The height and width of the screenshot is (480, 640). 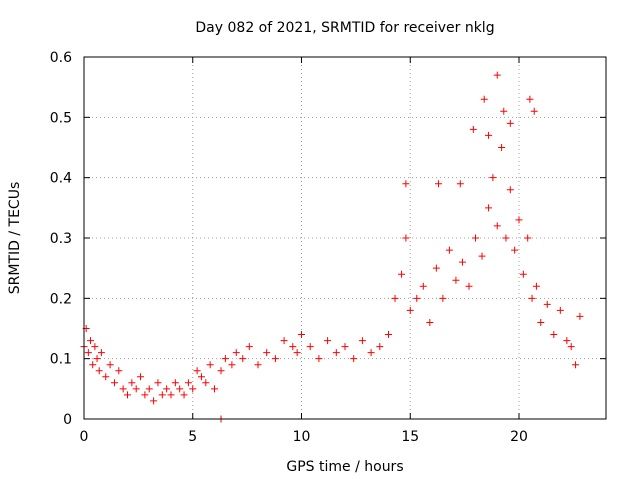 What do you see at coordinates (61, 360) in the screenshot?
I see `y-tick-label: 0.1` at bounding box center [61, 360].